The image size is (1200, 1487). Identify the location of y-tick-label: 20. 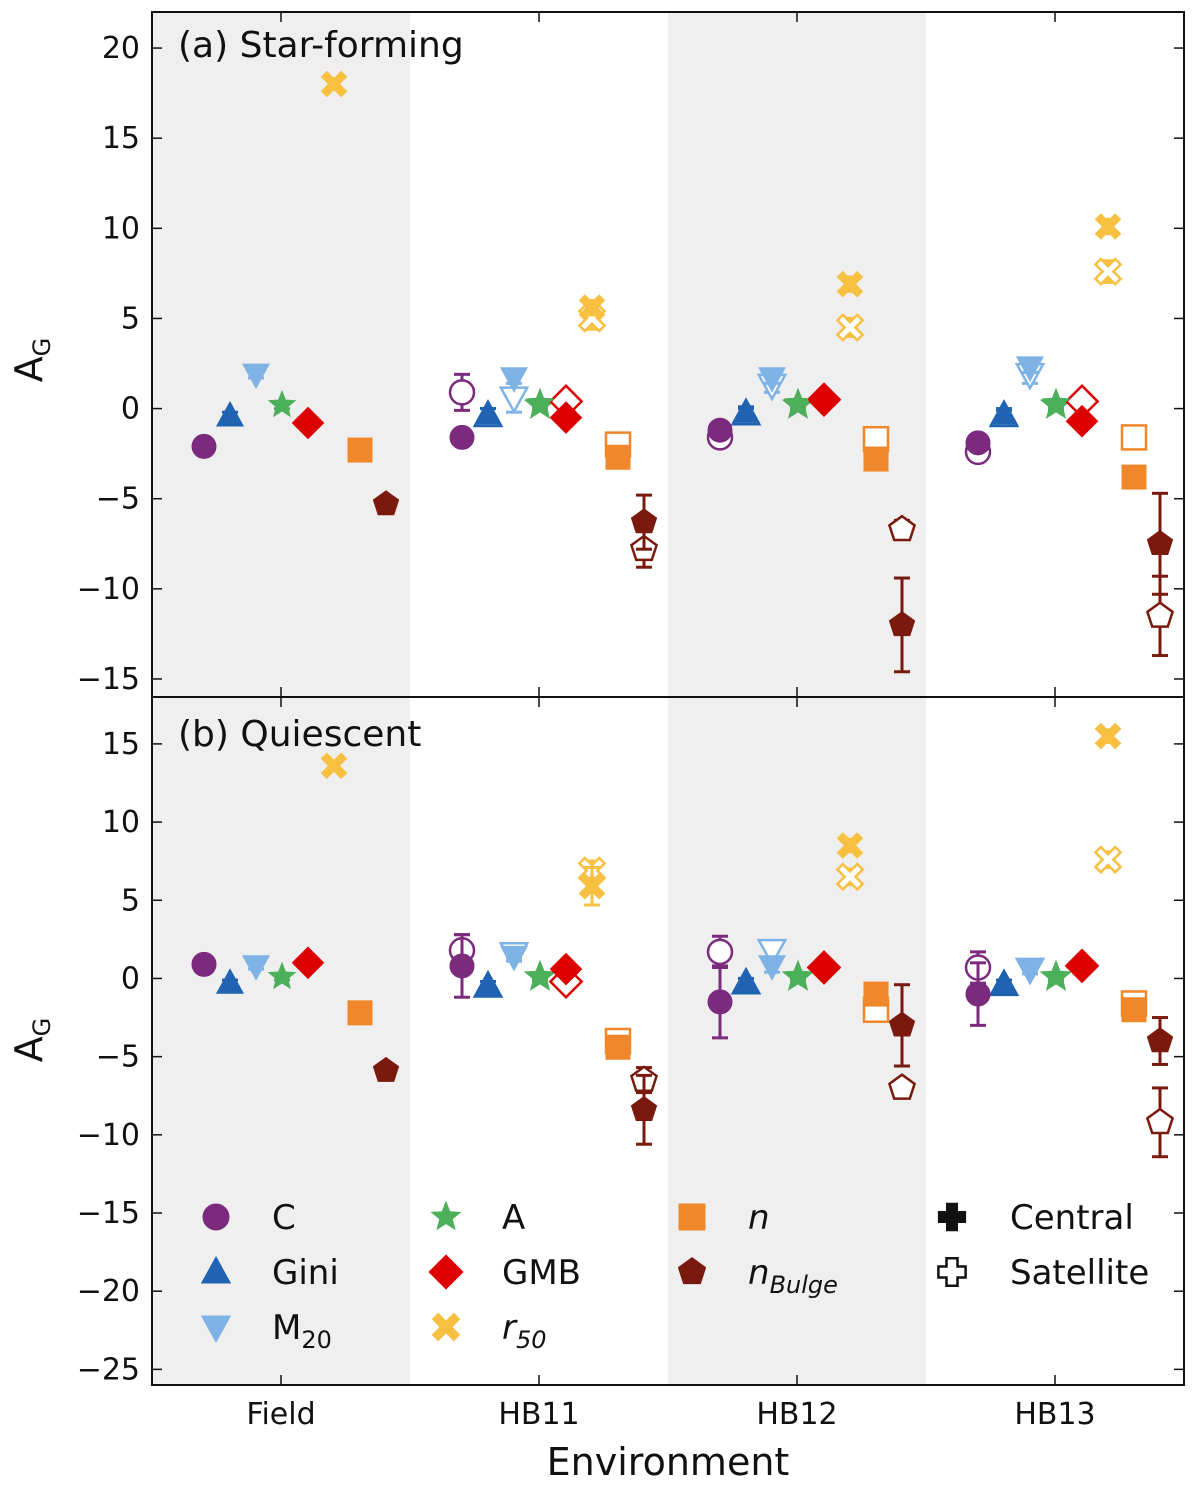
(121, 48).